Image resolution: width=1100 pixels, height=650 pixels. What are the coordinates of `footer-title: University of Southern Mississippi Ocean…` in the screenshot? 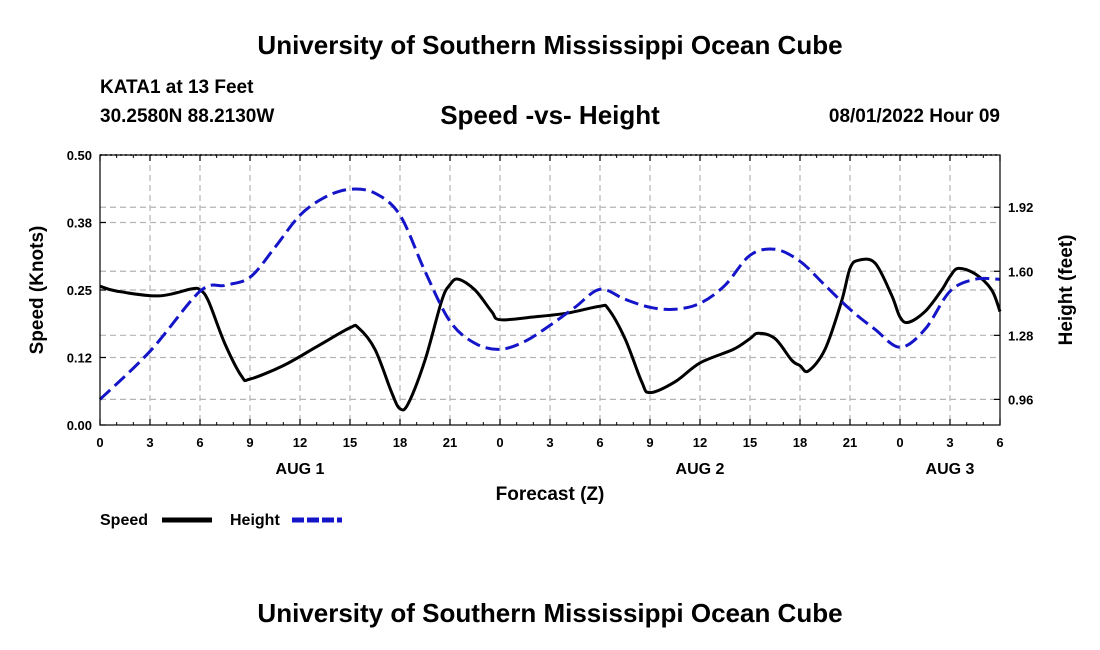 It's located at (550, 613).